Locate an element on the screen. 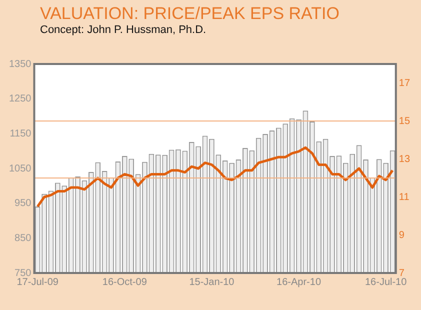 The height and width of the screenshot is (310, 421). x-tick-label: 16-Oct-09 is located at coordinates (125, 282).